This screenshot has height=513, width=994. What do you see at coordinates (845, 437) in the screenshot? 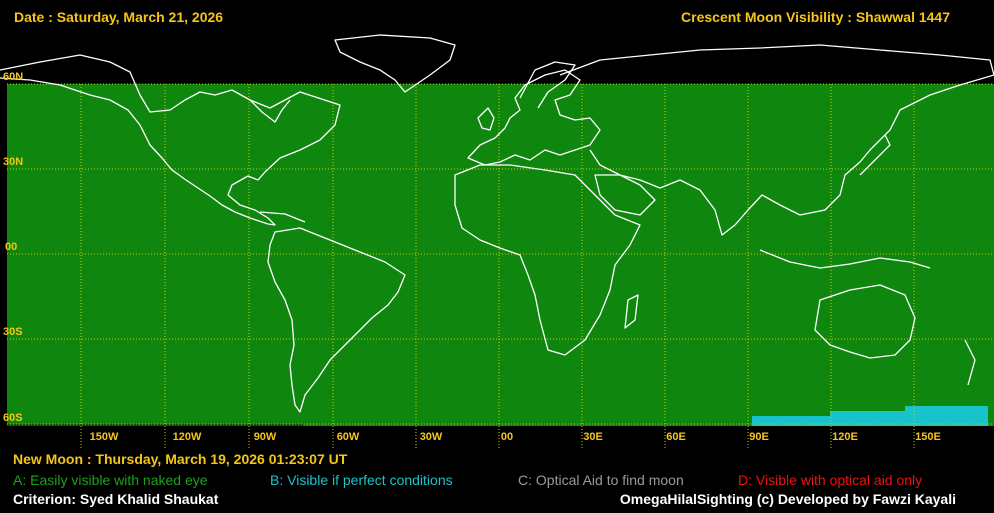
I see `lon-label-120e: 120E` at bounding box center [845, 437].